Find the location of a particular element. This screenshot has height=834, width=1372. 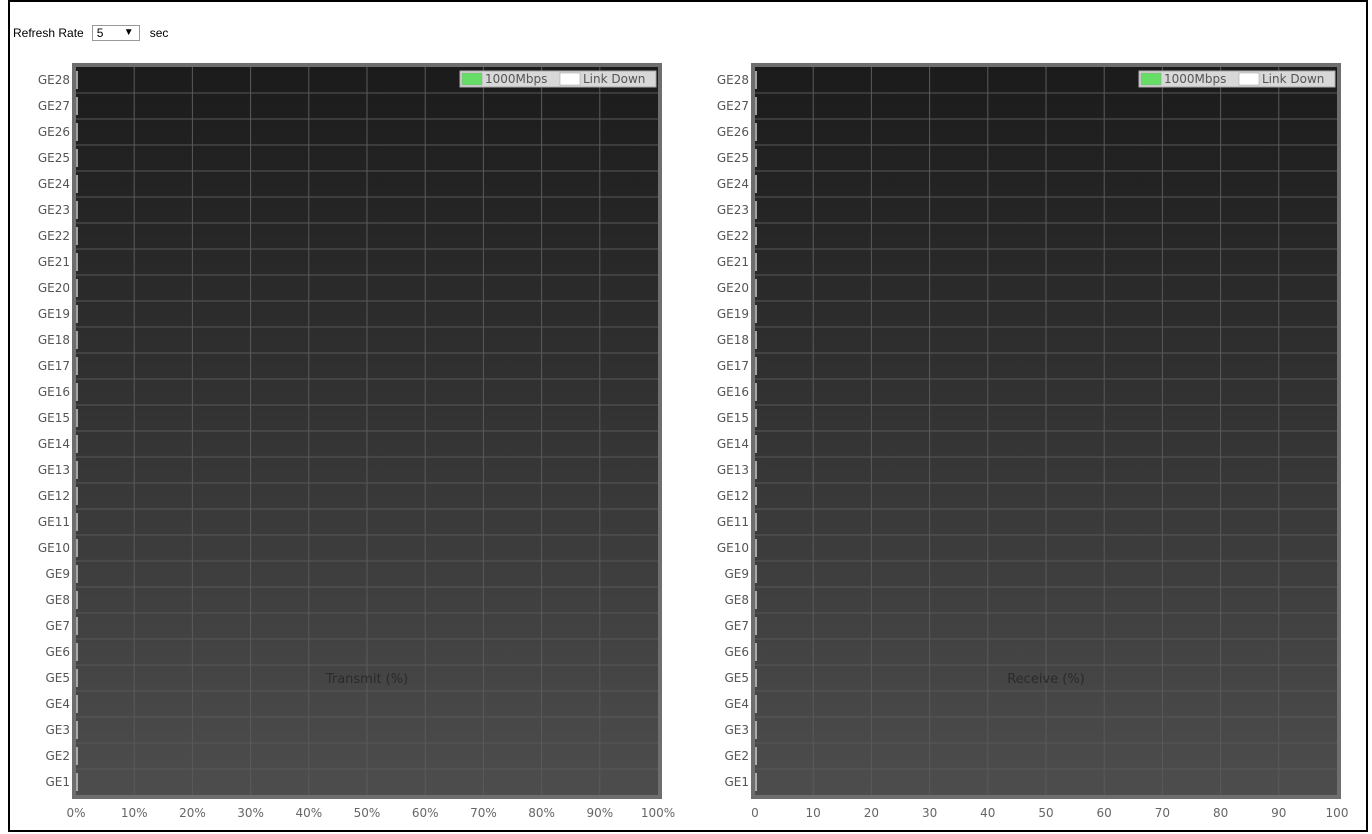

x-tick-label: 30 is located at coordinates (929, 813).